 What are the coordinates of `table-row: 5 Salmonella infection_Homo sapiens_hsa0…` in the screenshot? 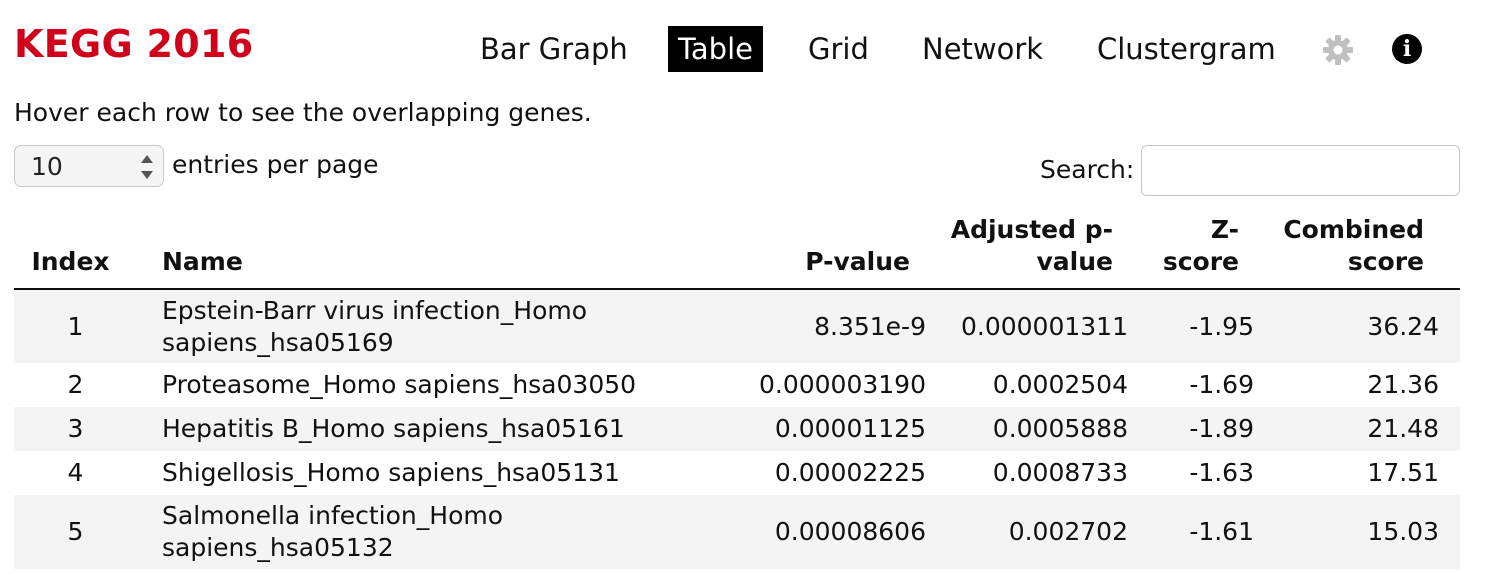 It's located at (737, 532).